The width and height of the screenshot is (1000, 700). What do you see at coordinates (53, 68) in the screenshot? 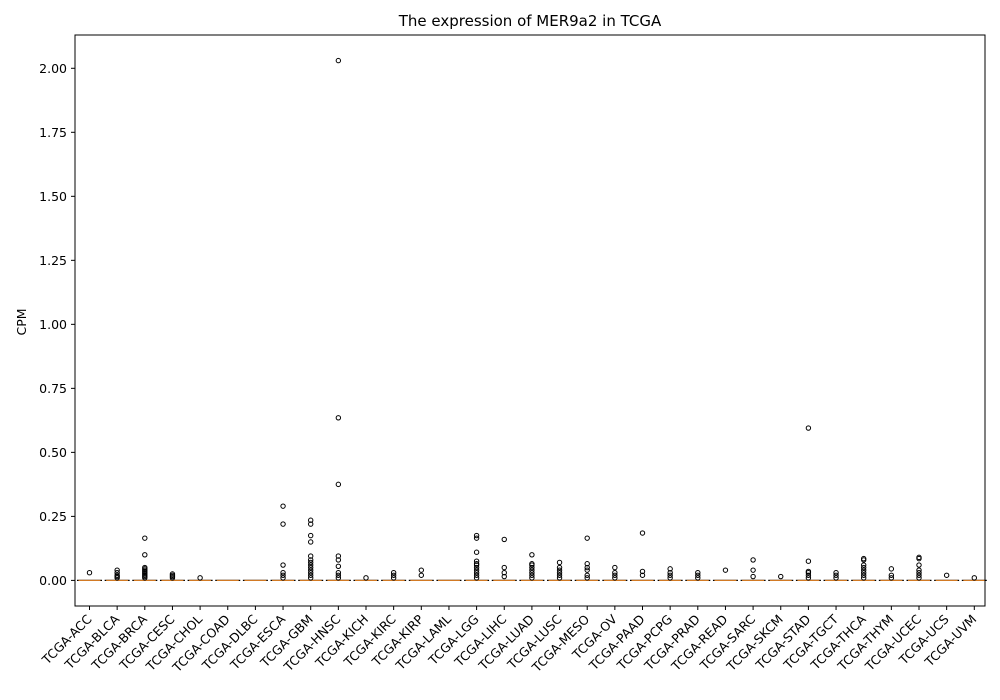
I see `y-tick-label: 2.00` at bounding box center [53, 68].